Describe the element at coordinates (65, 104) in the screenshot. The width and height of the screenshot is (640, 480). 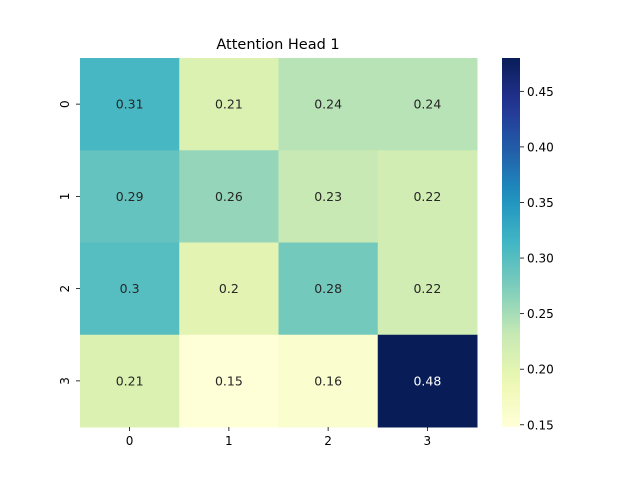
I see `y-tick-label: 0` at that location.